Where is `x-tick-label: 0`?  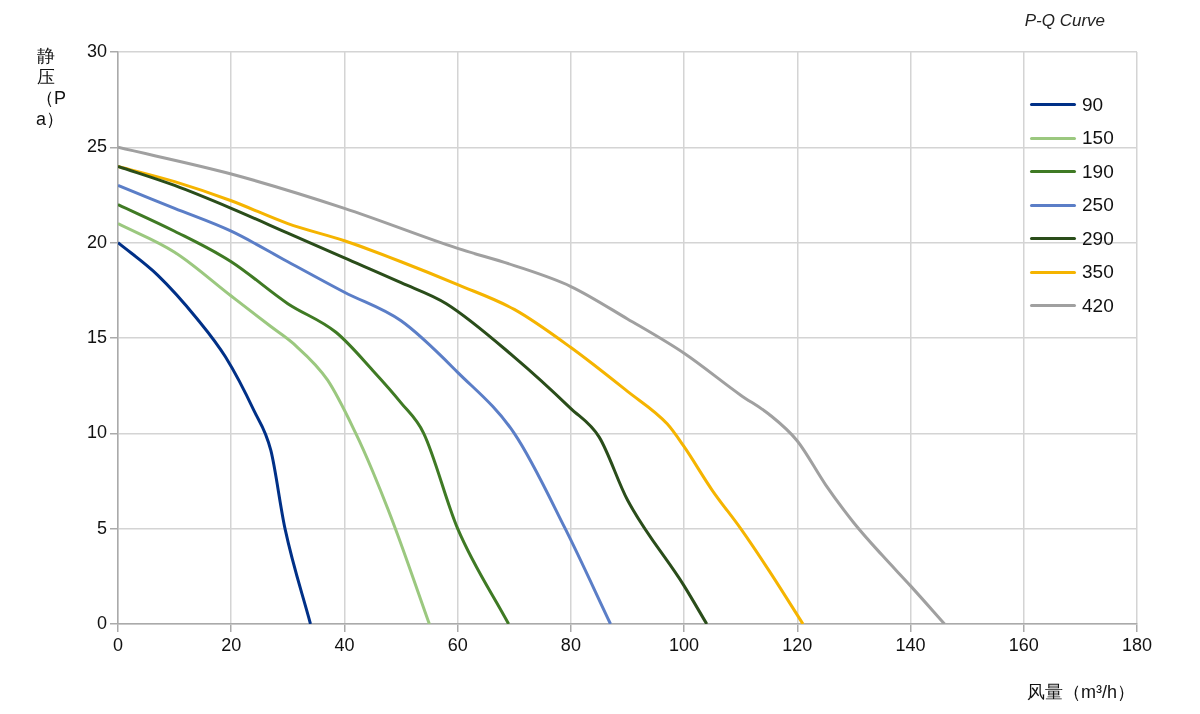 x-tick-label: 0 is located at coordinates (118, 644).